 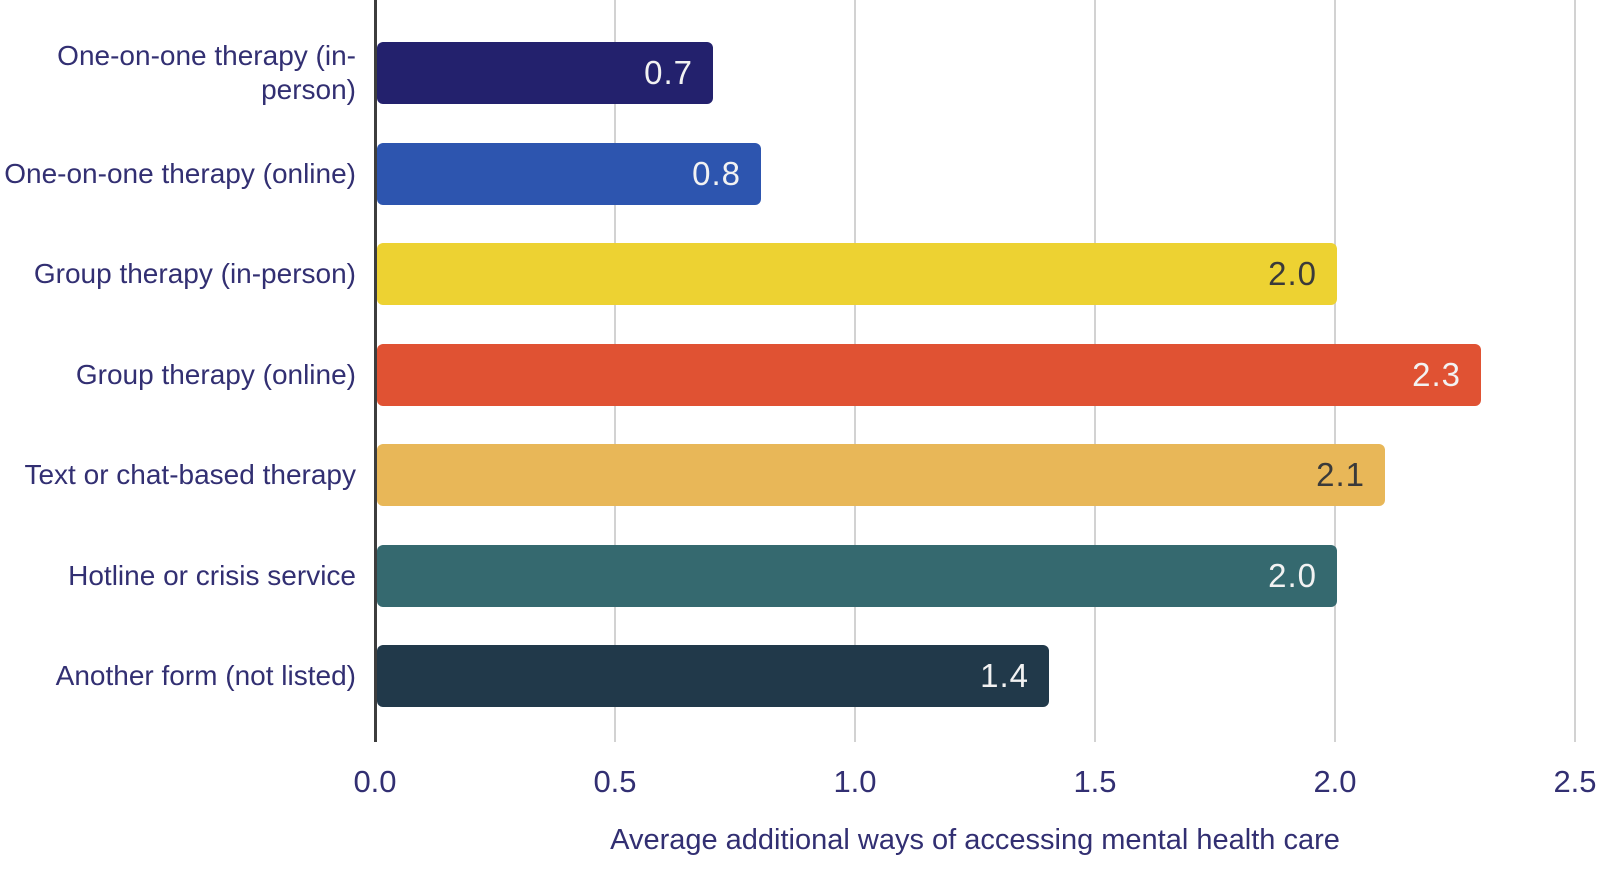 What do you see at coordinates (545, 73) in the screenshot?
I see `bar: 0.7` at bounding box center [545, 73].